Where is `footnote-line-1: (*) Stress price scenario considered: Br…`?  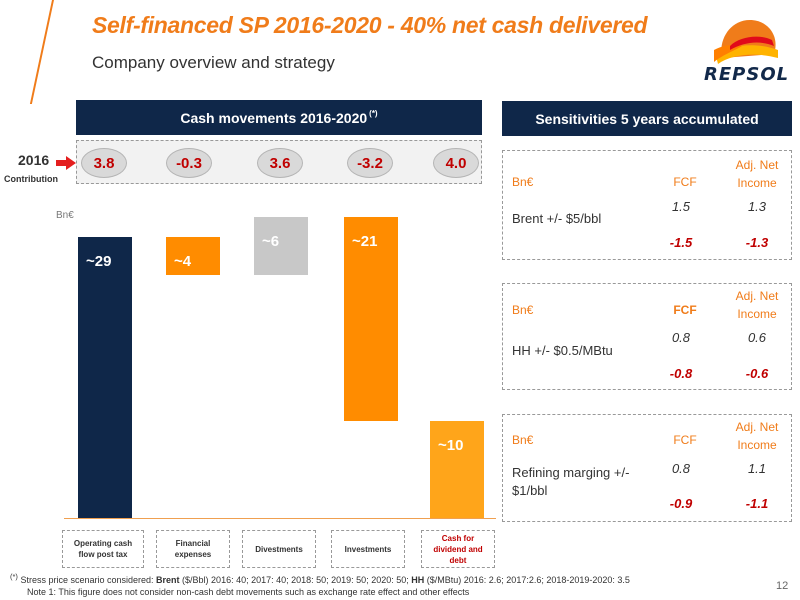 footnote-line-1: (*) Stress price scenario considered: Br… is located at coordinates (320, 578).